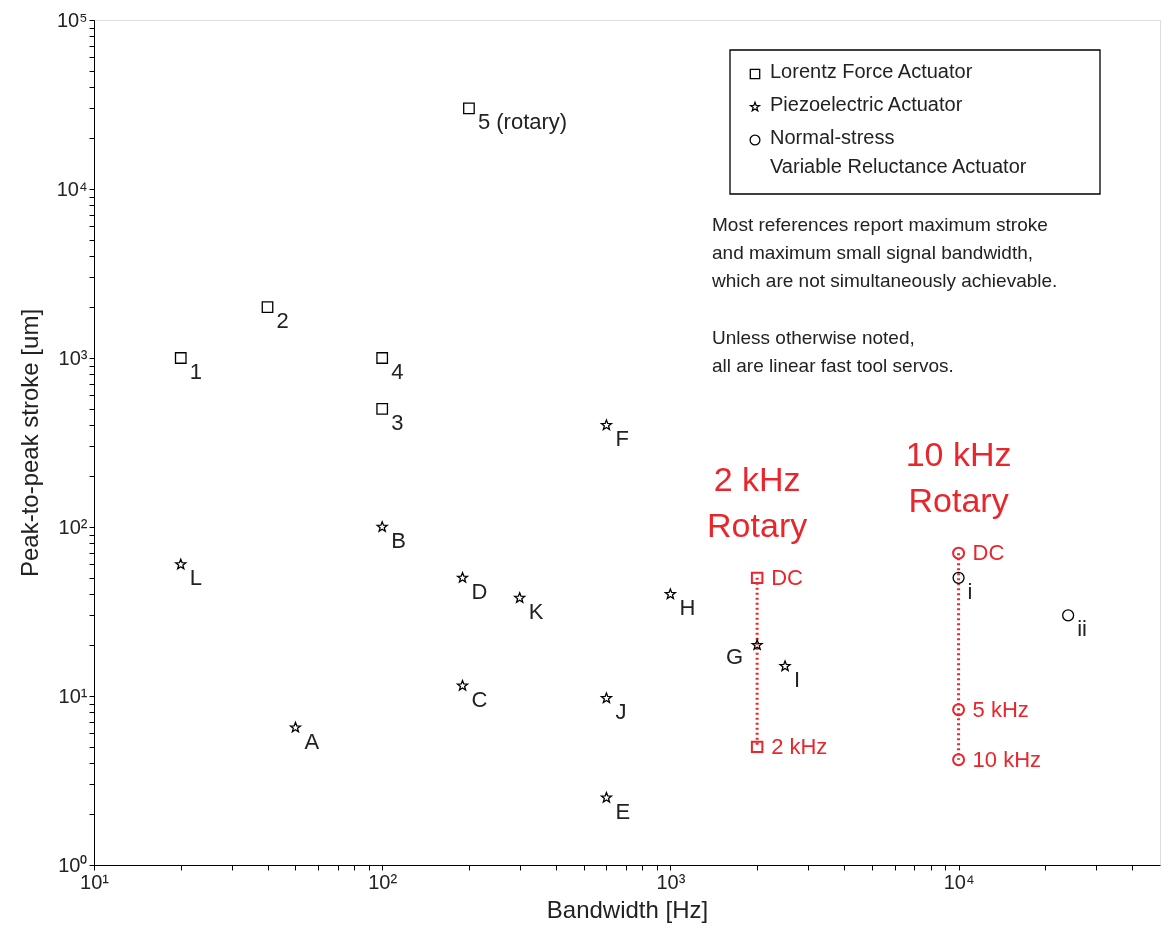 The width and height of the screenshot is (1168, 944). What do you see at coordinates (797, 680) in the screenshot?
I see `annotation: I` at bounding box center [797, 680].